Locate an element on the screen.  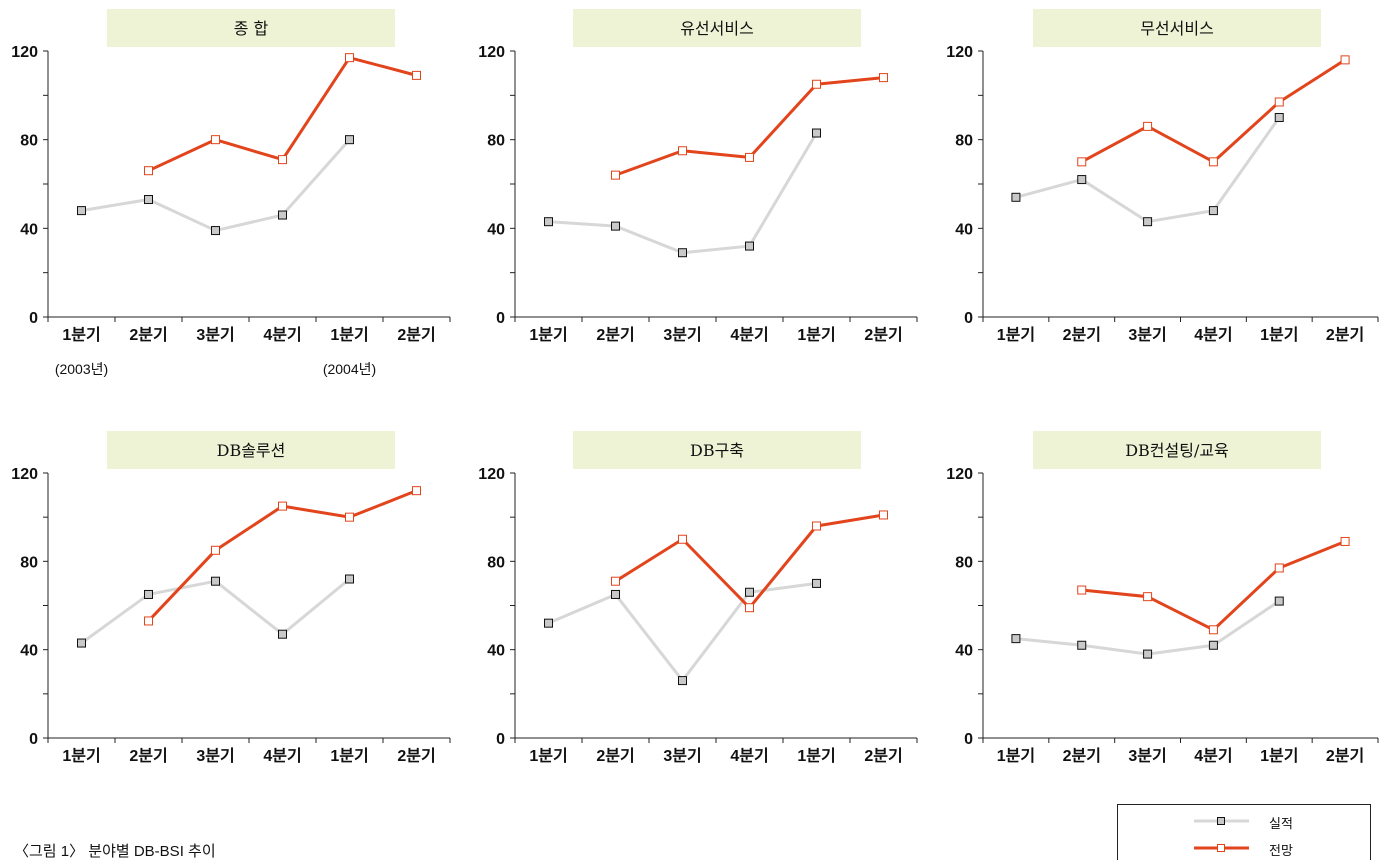
chart-title: 종 합 is located at coordinates (251, 28).